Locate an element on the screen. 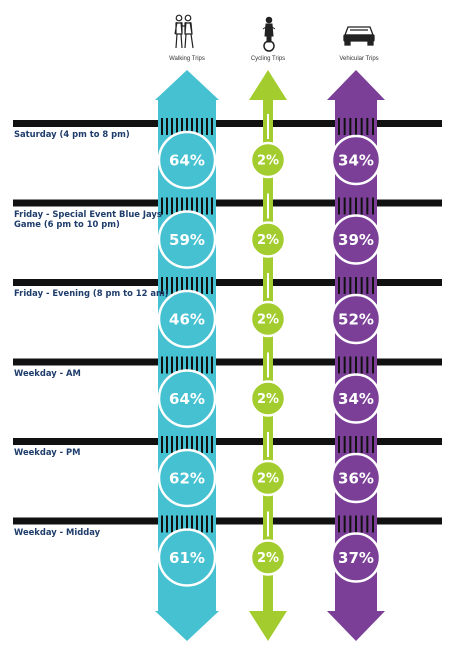 Image resolution: width=456 pixels, height=649 pixels. value-label: 34% is located at coordinates (356, 161).